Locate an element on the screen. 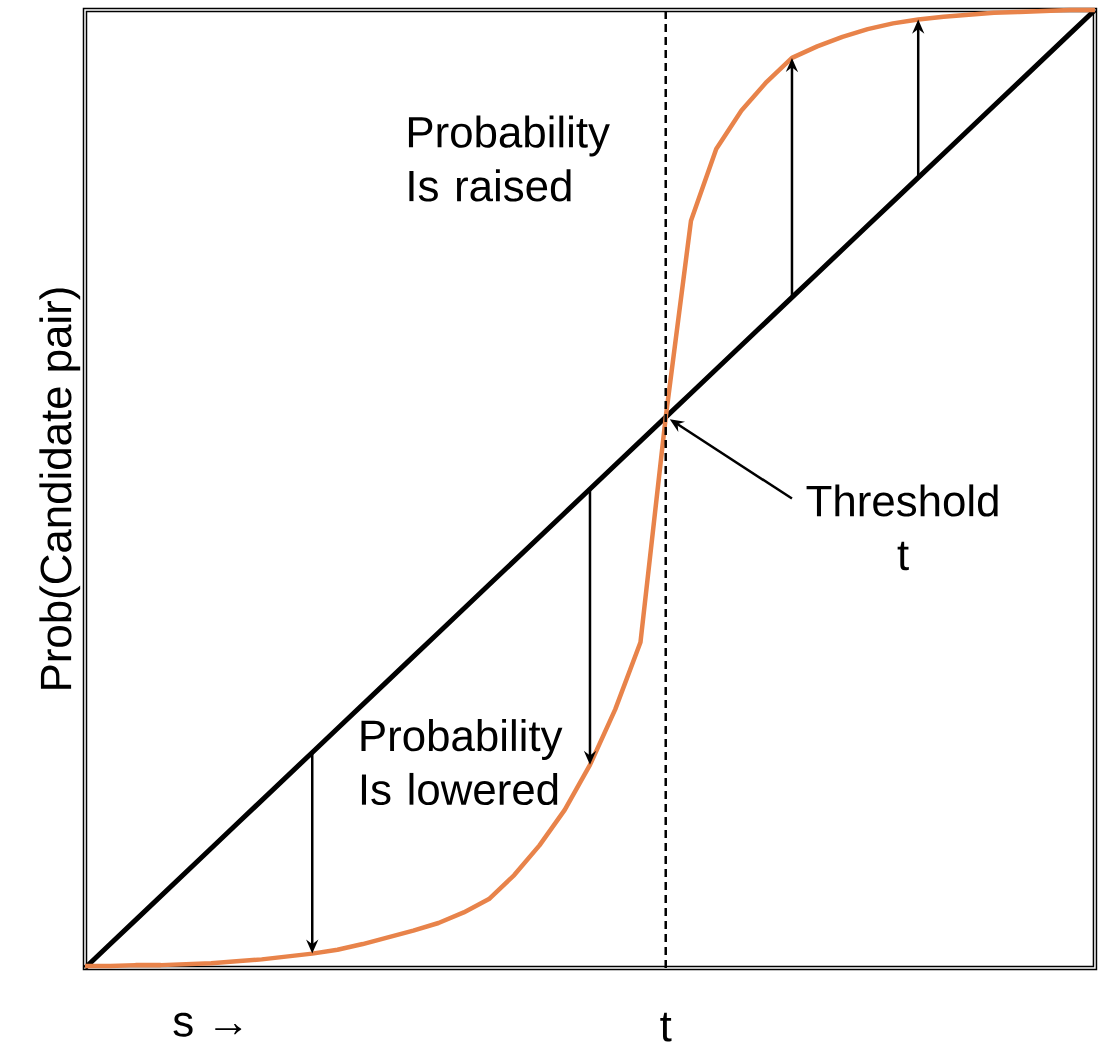 This screenshot has width=1099, height=1059. annotation: Probability Is raised is located at coordinates (509, 158).